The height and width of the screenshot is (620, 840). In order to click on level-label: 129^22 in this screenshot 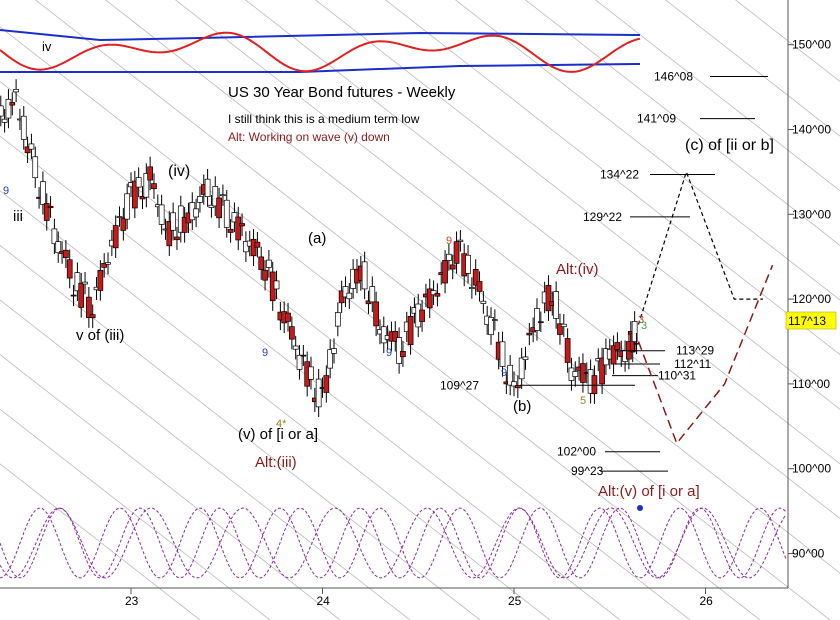, I will do `click(602, 217)`.